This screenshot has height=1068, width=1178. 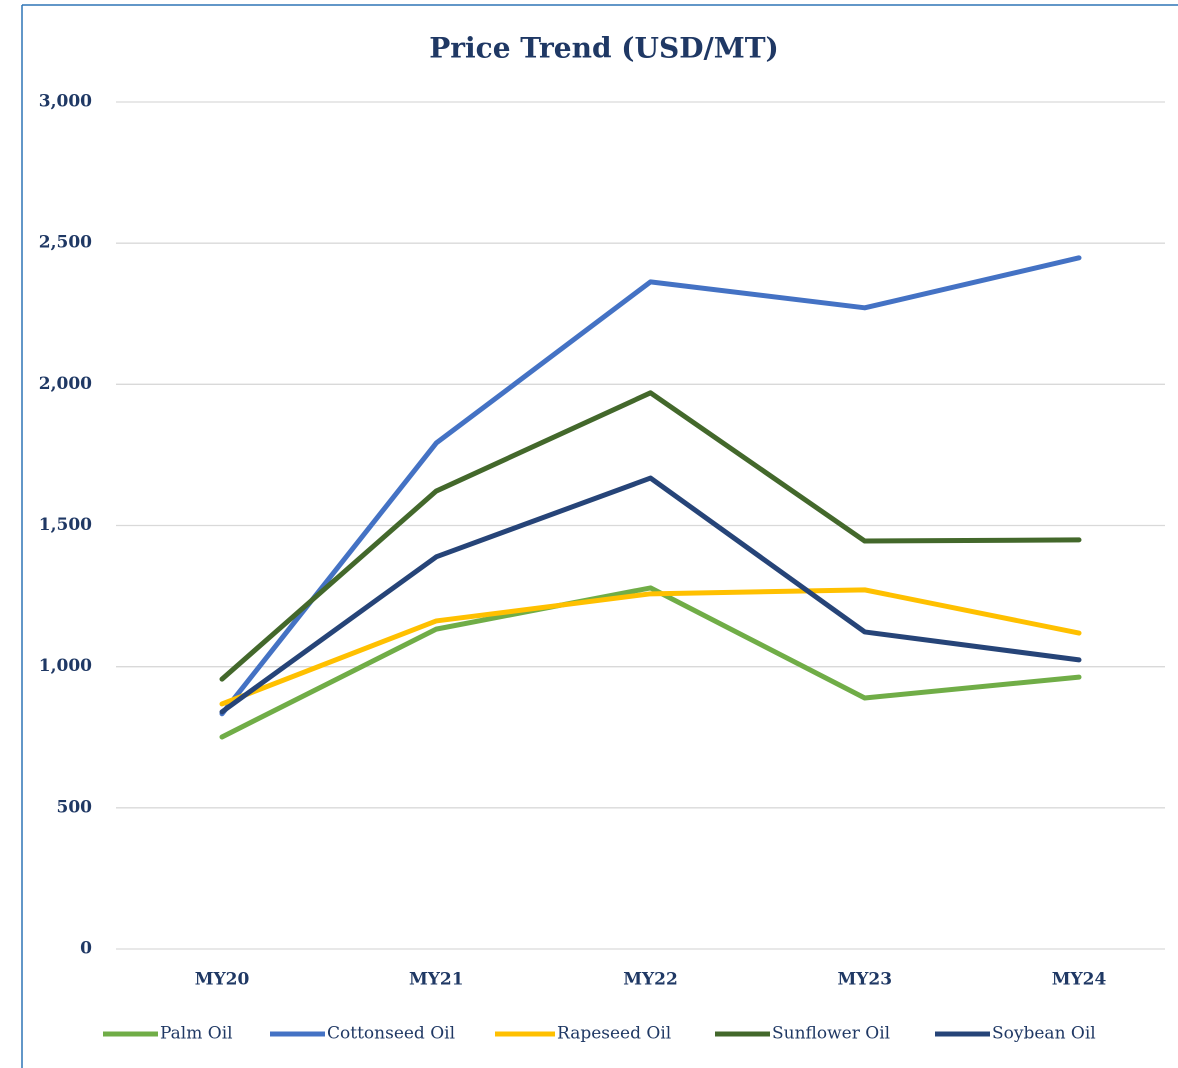 What do you see at coordinates (650, 980) in the screenshot?
I see `x-tick-label: MY22` at bounding box center [650, 980].